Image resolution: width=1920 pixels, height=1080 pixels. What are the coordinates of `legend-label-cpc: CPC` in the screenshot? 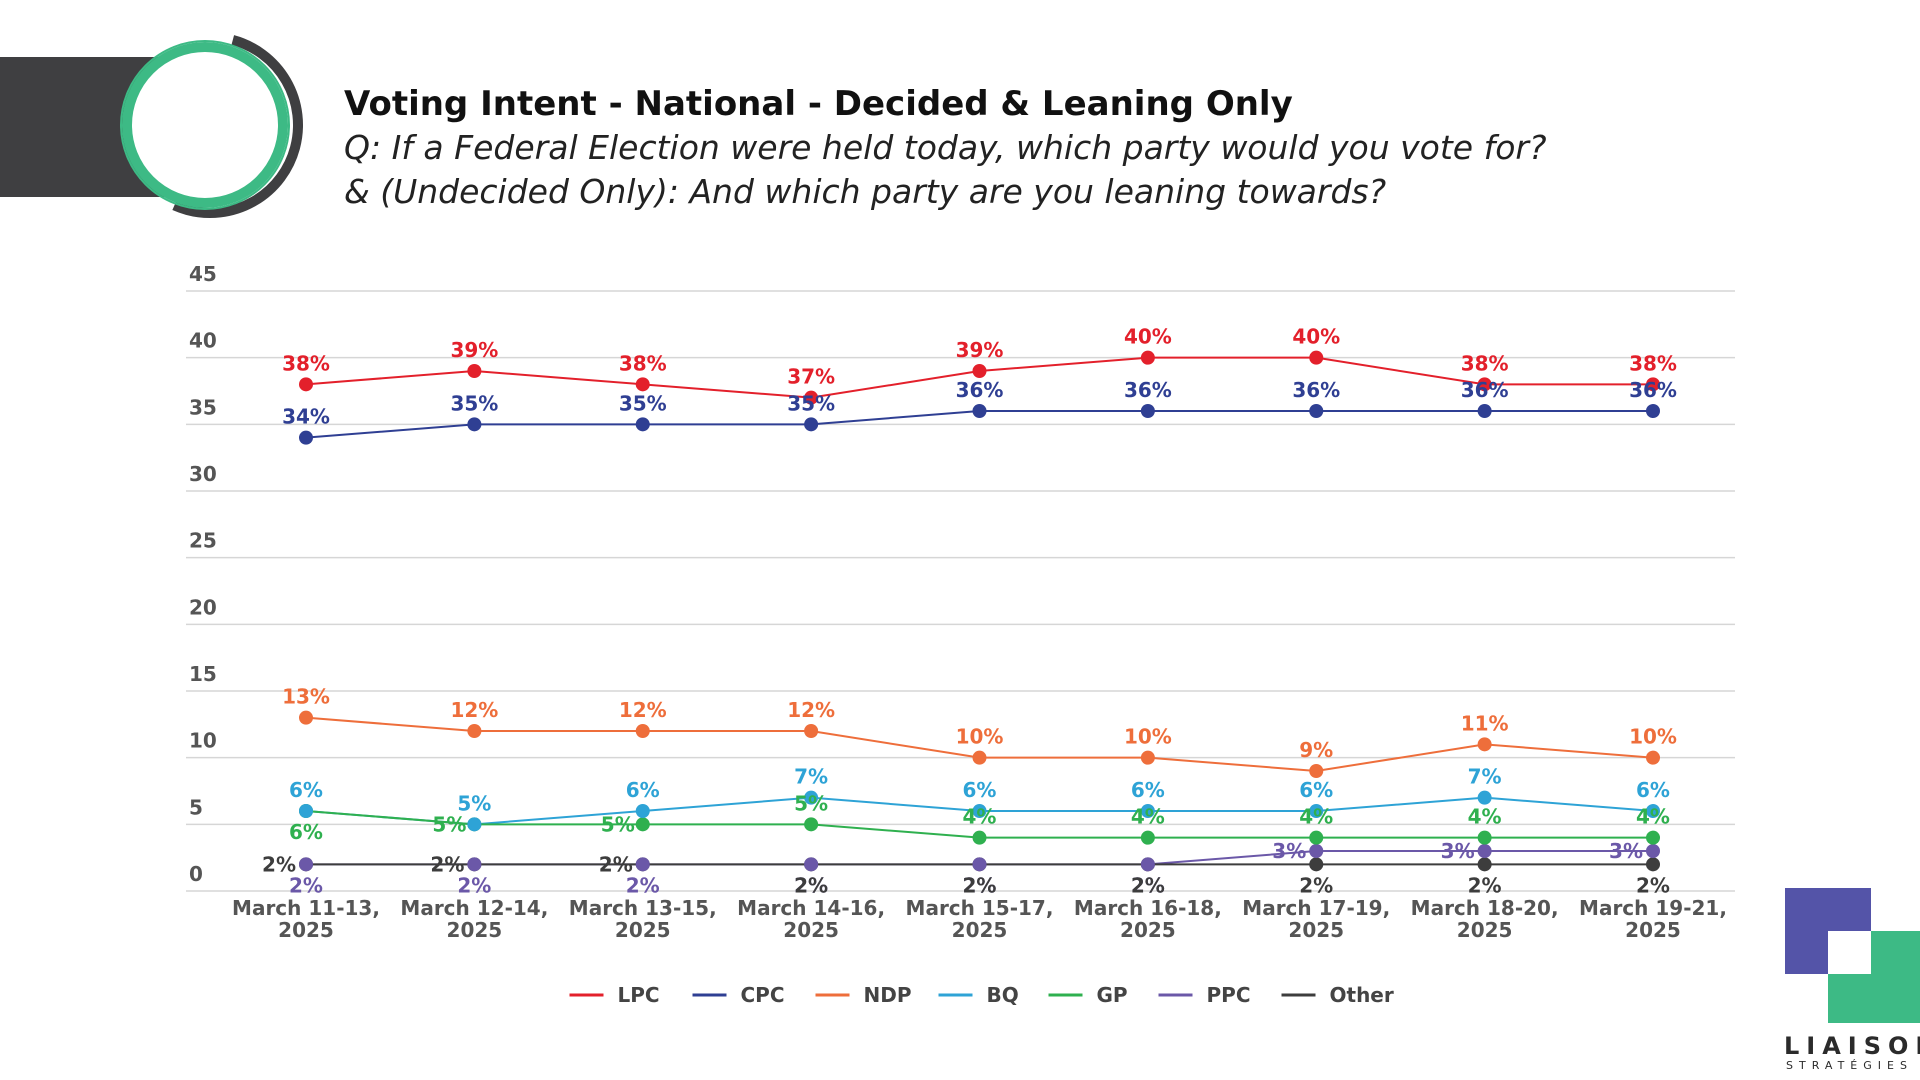 It's located at (763, 995).